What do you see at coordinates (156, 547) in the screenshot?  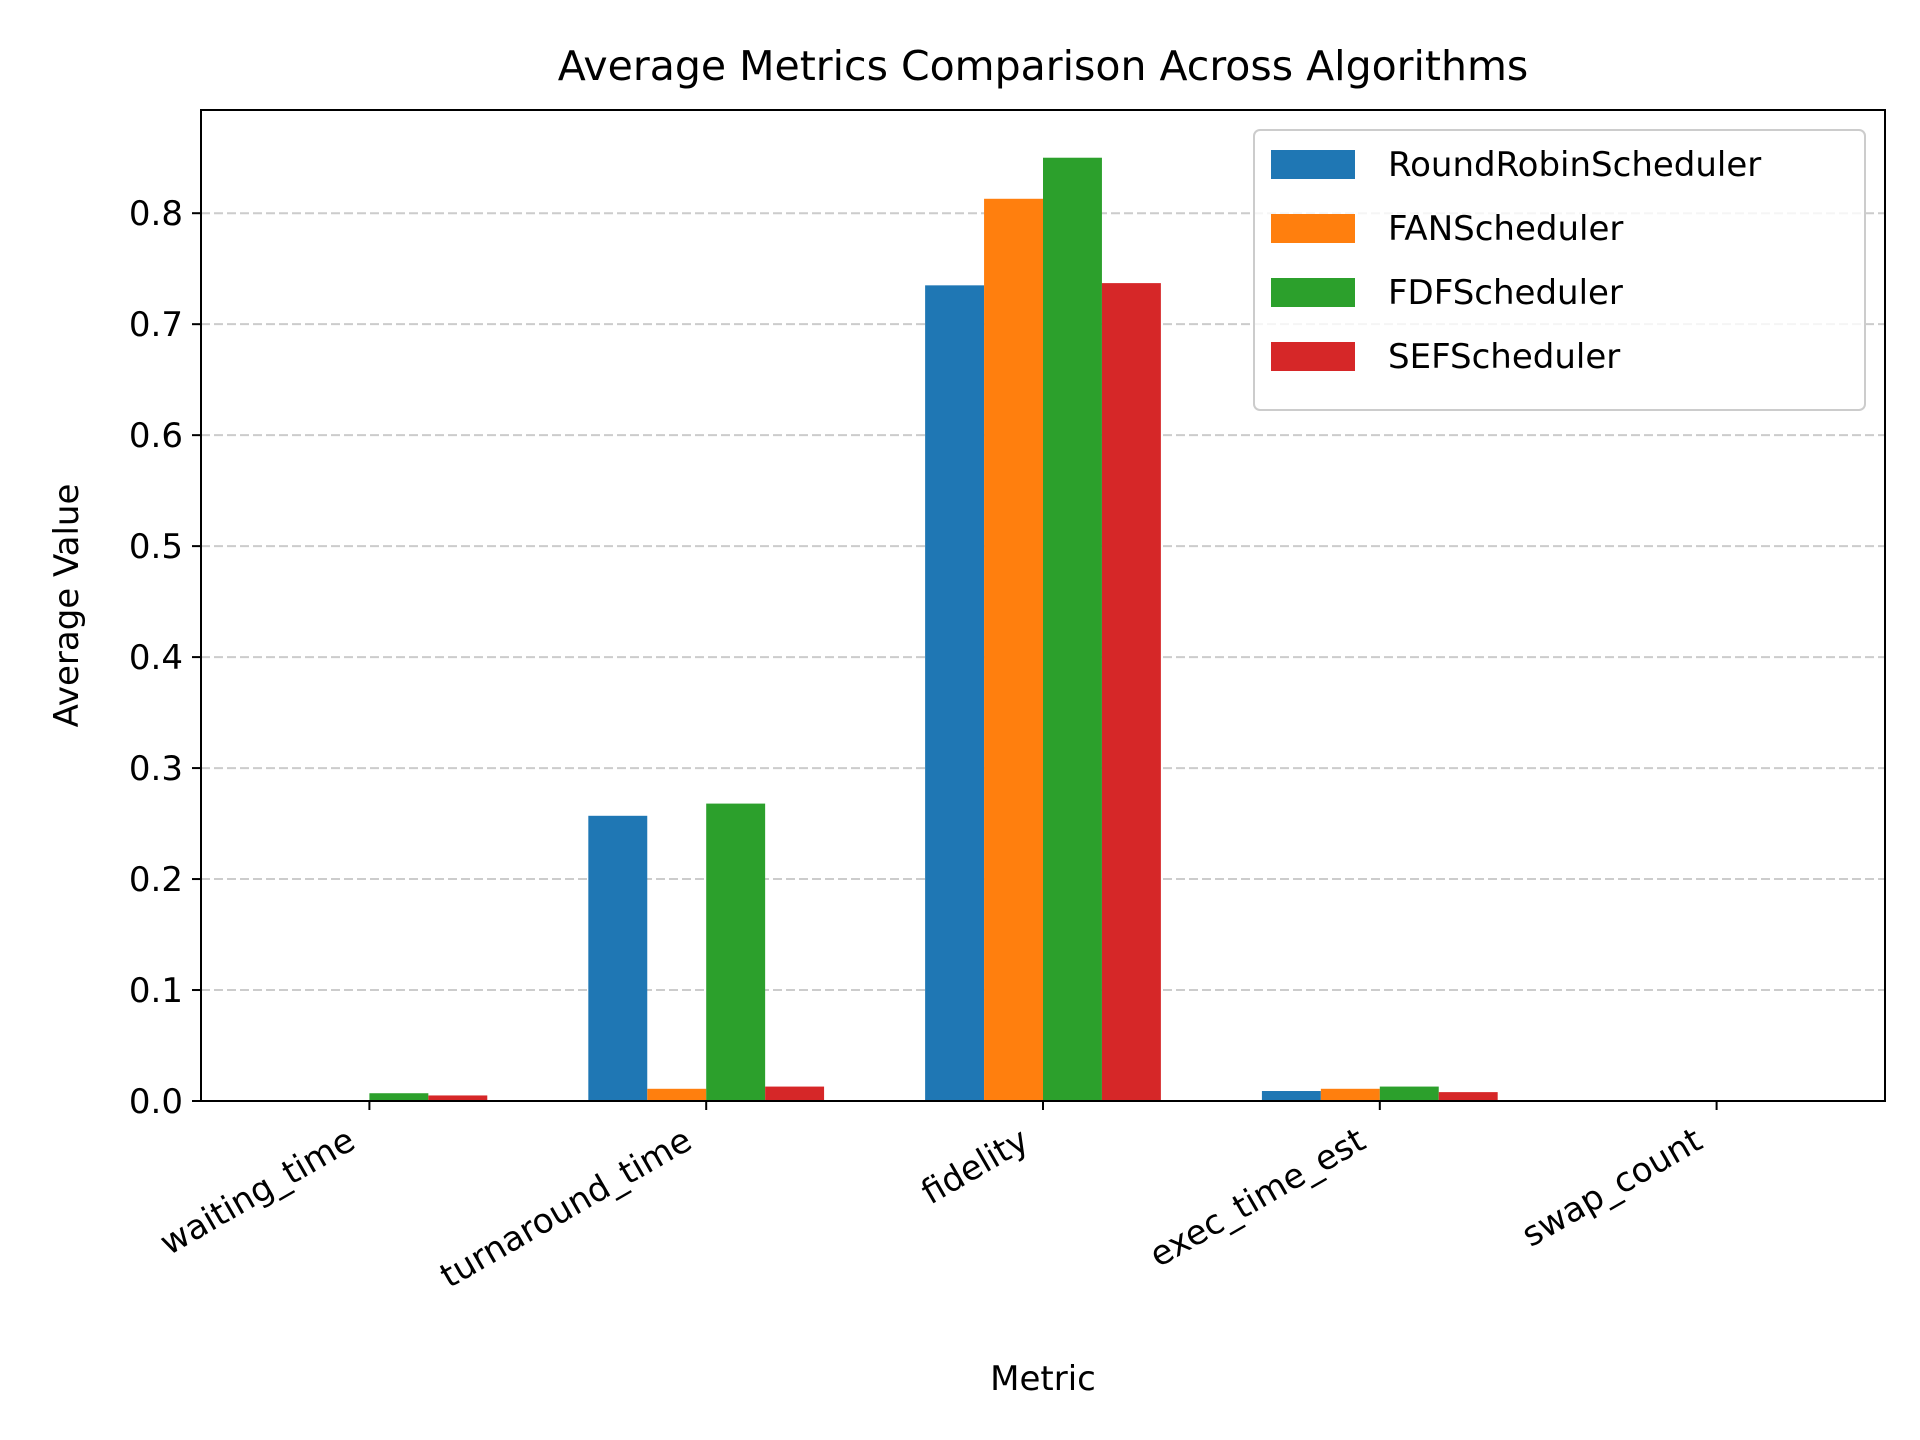 I see `y-tick-label: 0.5` at bounding box center [156, 547].